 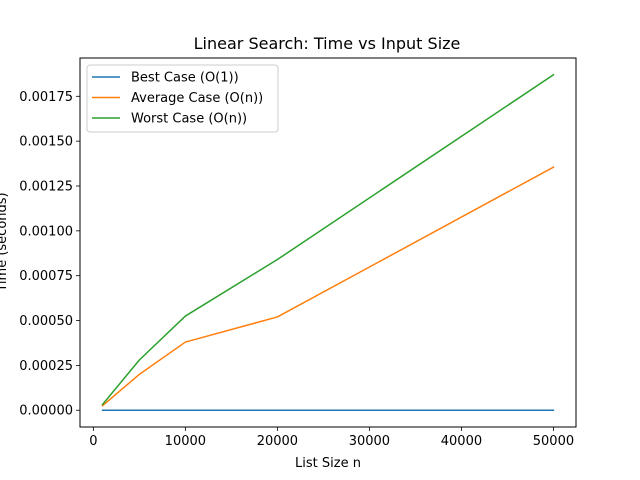 I want to click on y-tick-label: 0.00125, so click(x=46, y=186).